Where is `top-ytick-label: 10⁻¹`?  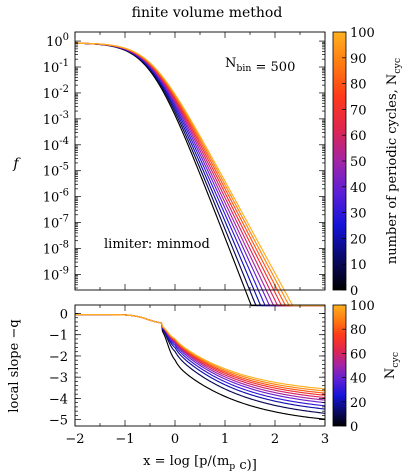 top-ytick-label: 10⁻¹ is located at coordinates (56, 67).